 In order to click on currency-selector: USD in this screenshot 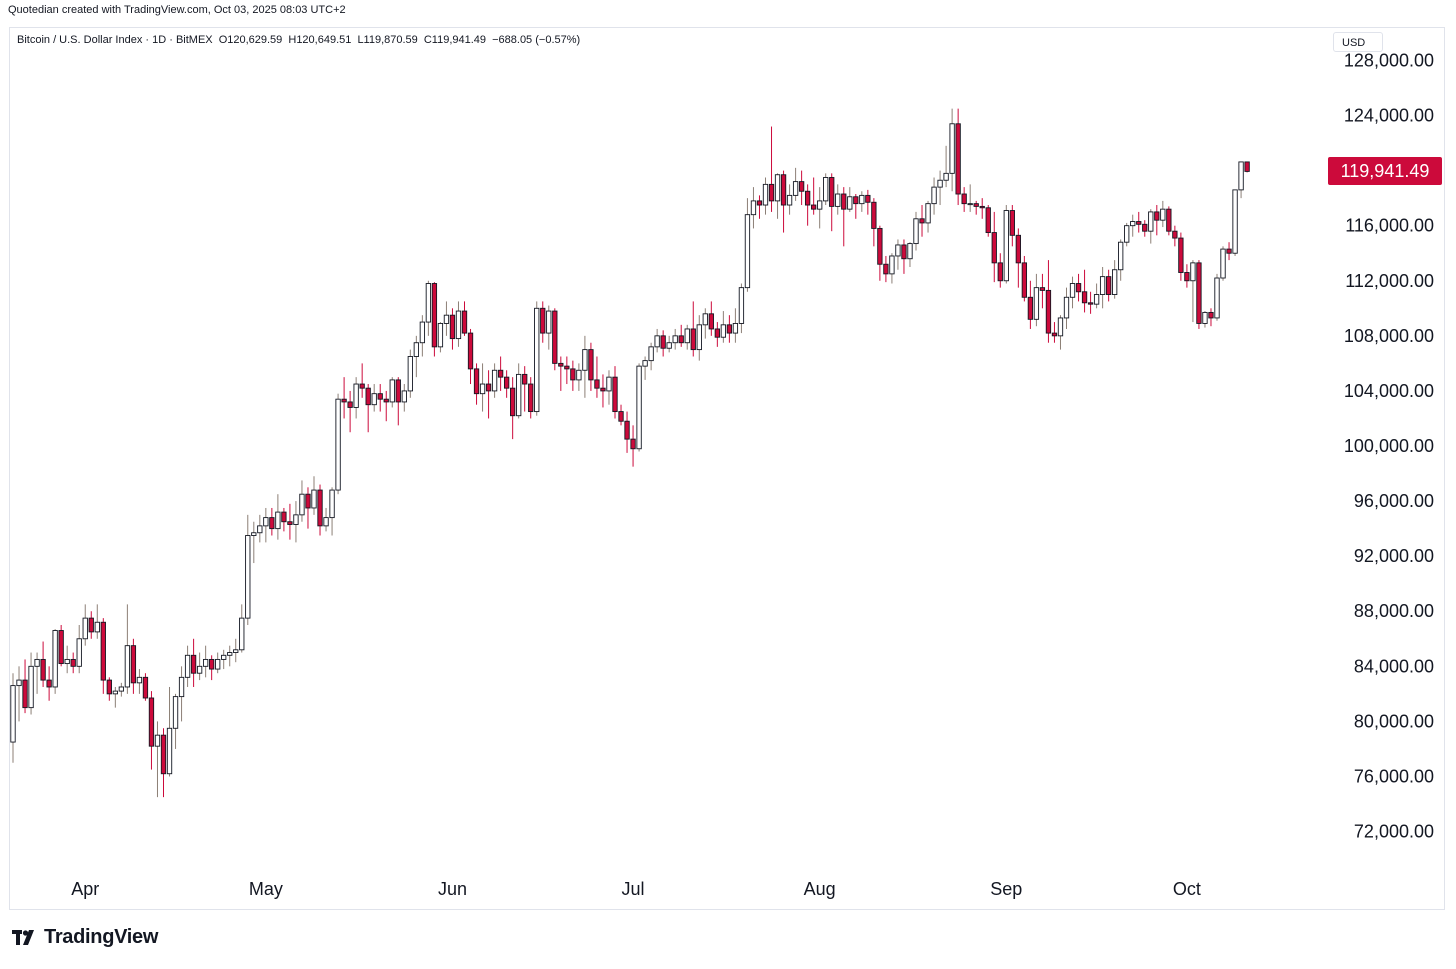, I will do `click(1358, 42)`.